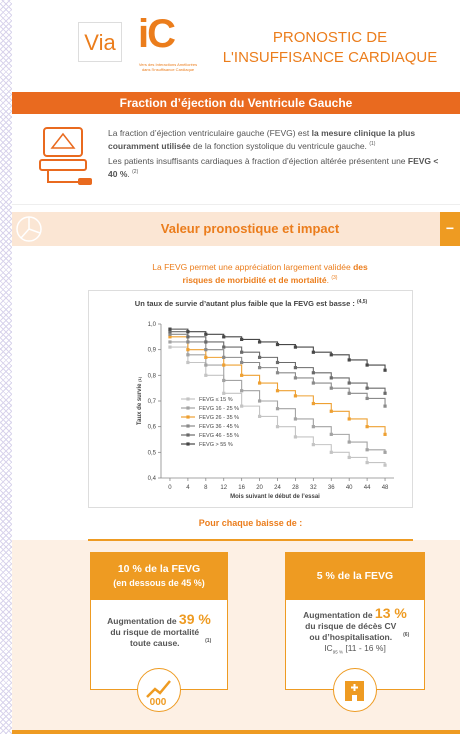 The width and height of the screenshot is (460, 734). Describe the element at coordinates (355, 576) in the screenshot. I see `card-head-line: 5 % de la FEVG` at that location.